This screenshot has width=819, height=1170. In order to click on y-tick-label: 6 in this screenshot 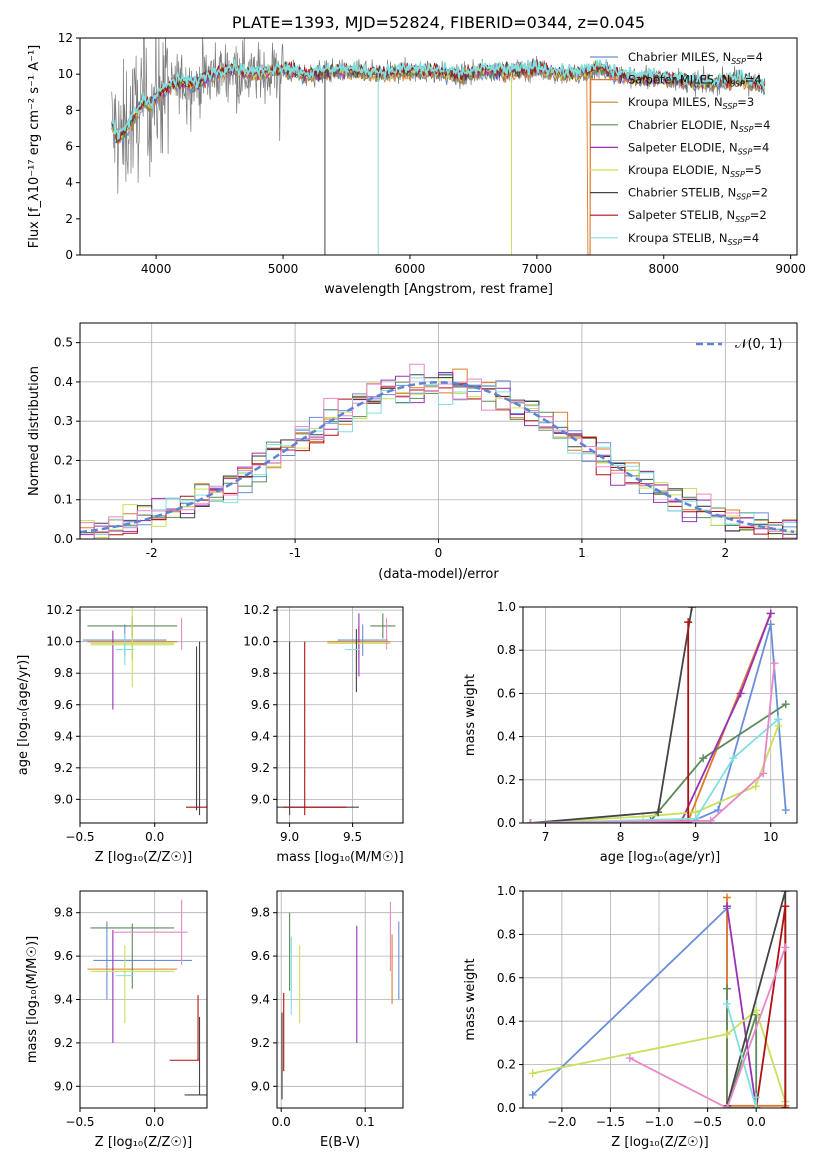, I will do `click(69, 147)`.